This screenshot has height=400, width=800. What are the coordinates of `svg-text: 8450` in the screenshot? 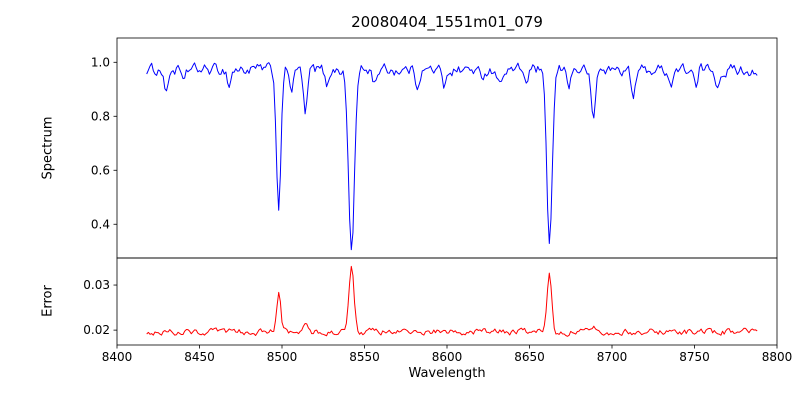 It's located at (199, 357).